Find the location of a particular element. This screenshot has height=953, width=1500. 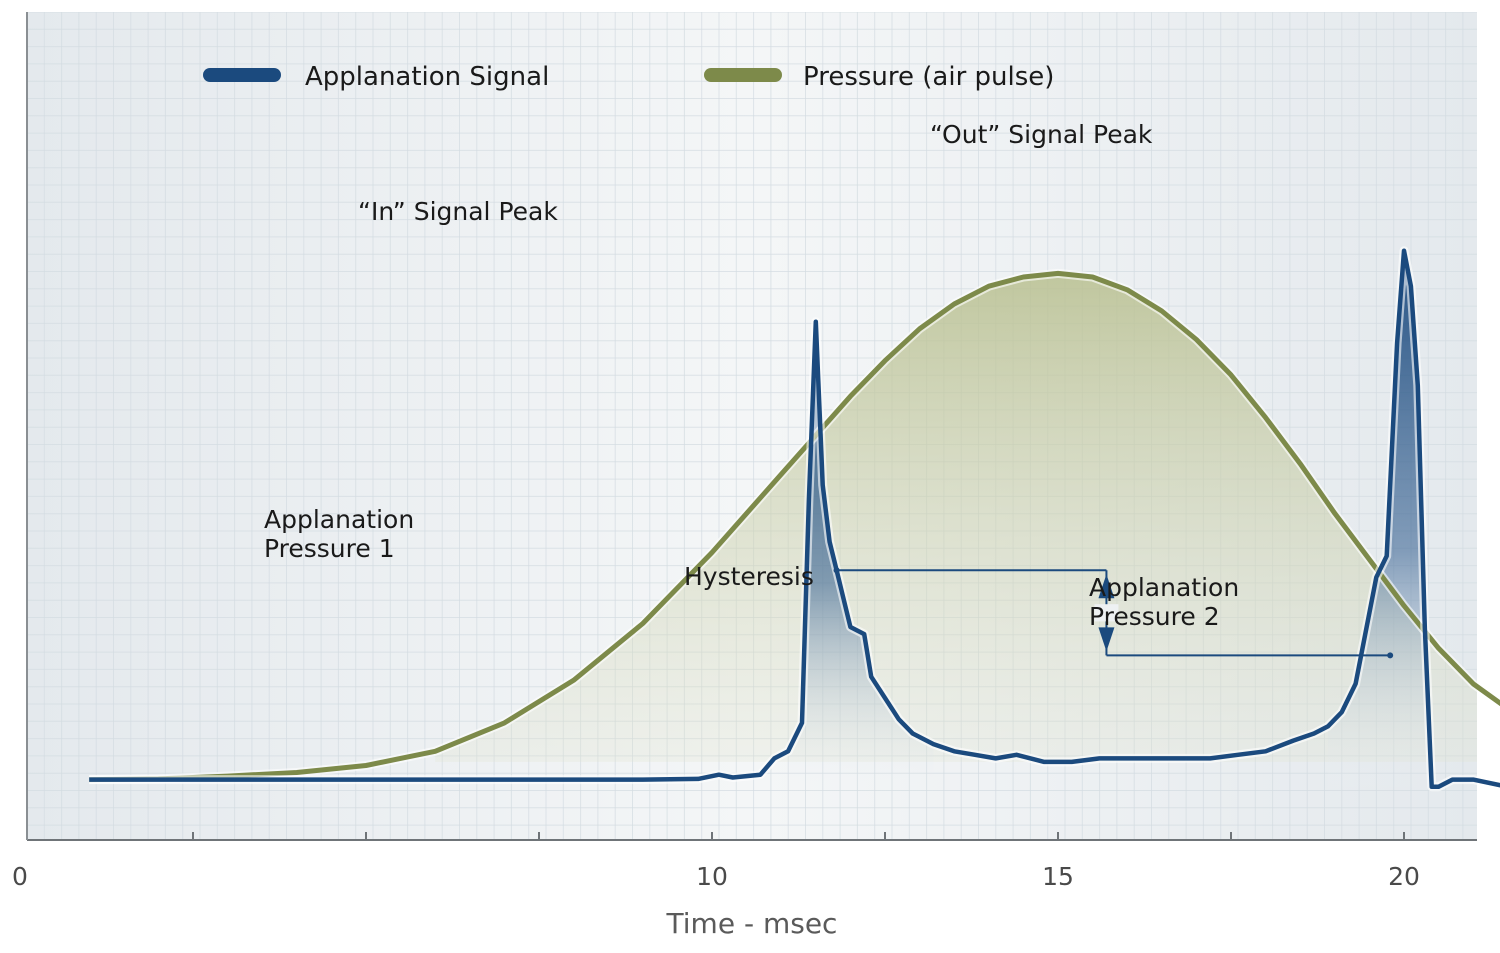

hysteresis-marker is located at coordinates (1113, 613).